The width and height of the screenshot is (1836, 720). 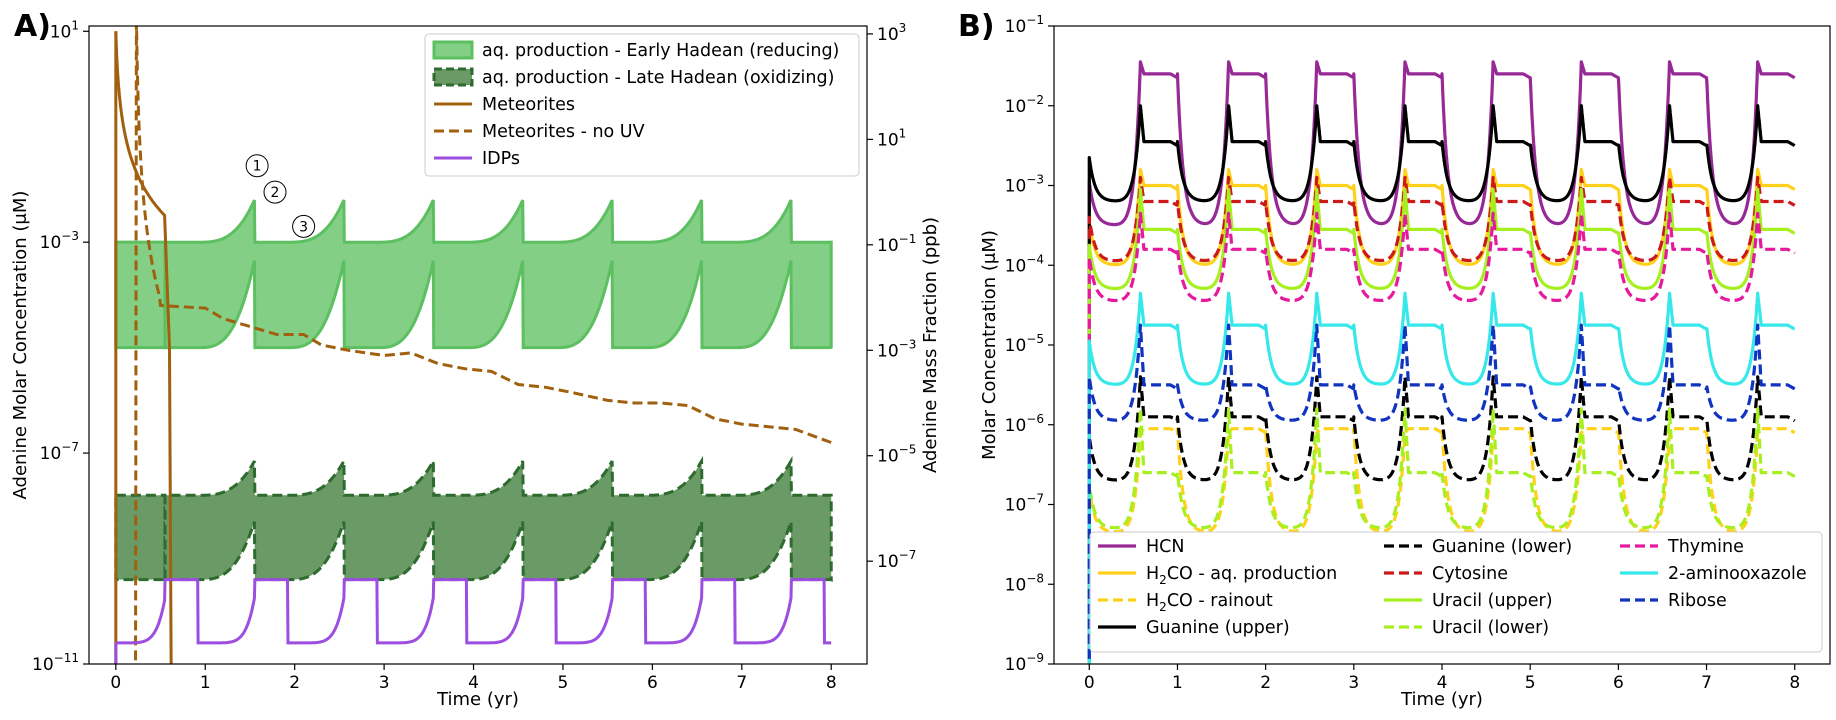 What do you see at coordinates (976, 26) in the screenshot?
I see `panel-b-label: B)` at bounding box center [976, 26].